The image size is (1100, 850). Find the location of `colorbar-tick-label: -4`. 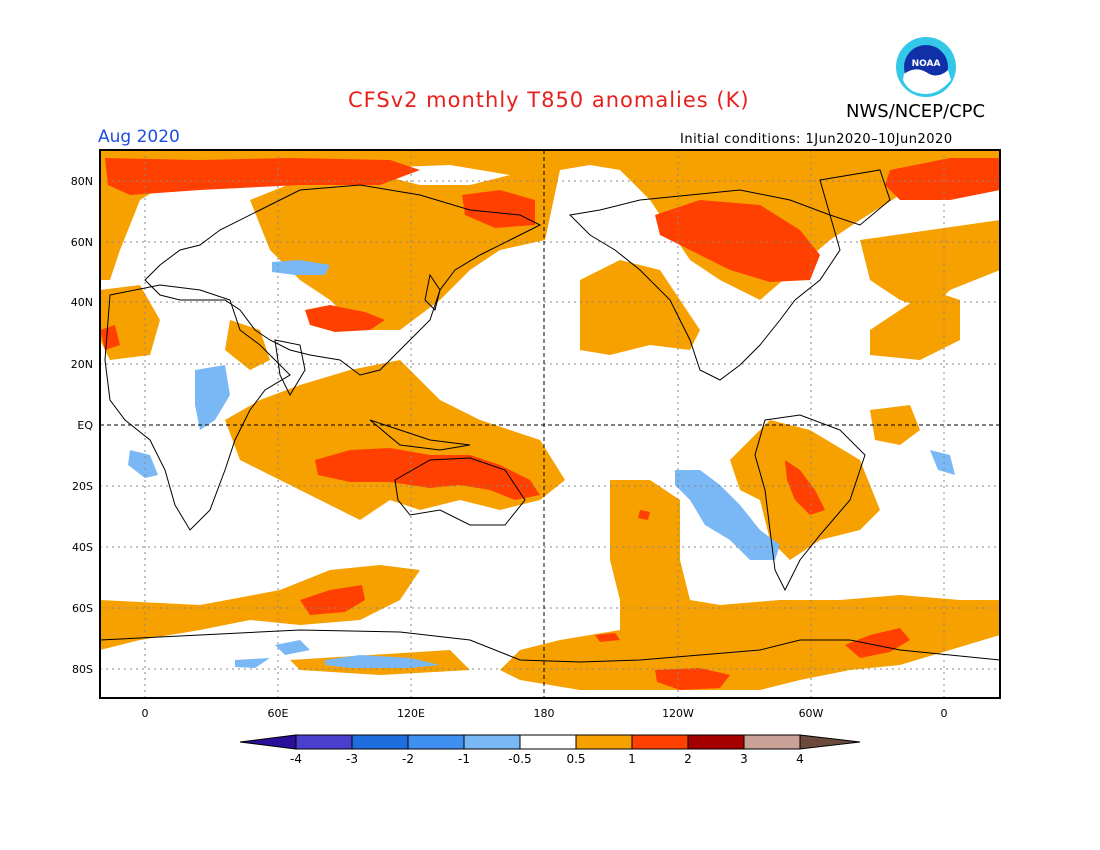

colorbar-tick-label: -4 is located at coordinates (296, 759).